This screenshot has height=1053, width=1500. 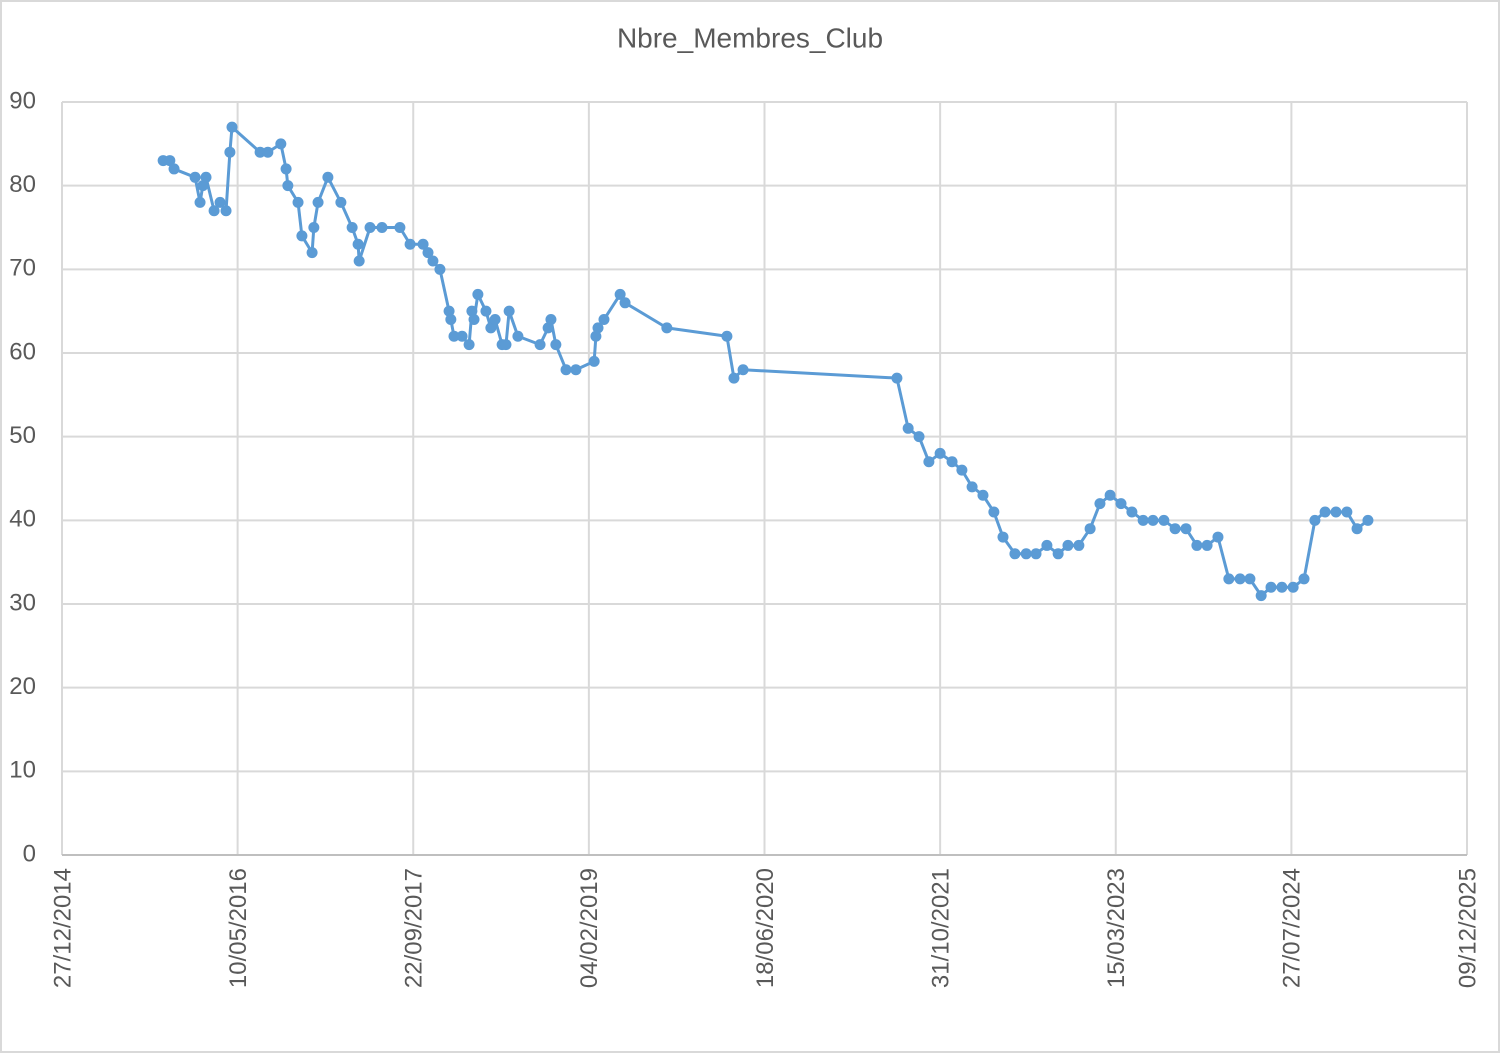 I want to click on y-tick-label: 40, so click(x=22, y=519).